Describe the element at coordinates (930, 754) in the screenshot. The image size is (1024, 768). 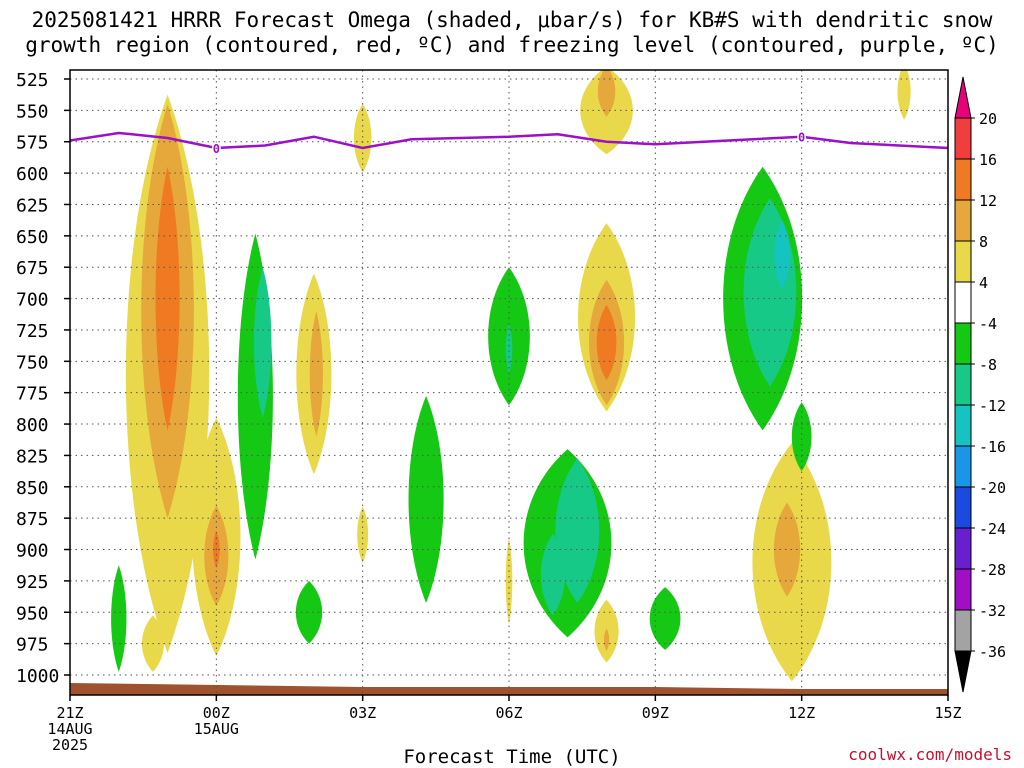
I see `credit-link: coolwx.com/models` at that location.